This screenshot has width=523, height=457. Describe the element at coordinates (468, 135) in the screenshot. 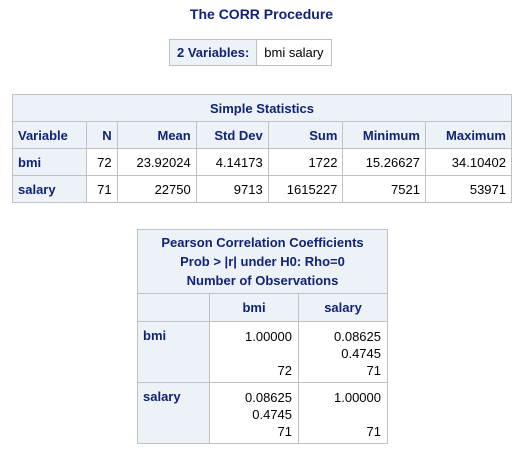

I see `column-header: Maximum` at that location.